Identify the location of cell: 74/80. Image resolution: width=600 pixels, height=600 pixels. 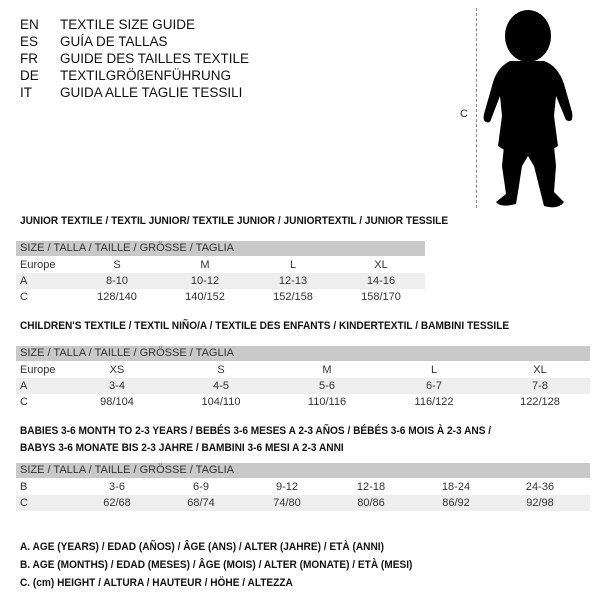
(287, 503).